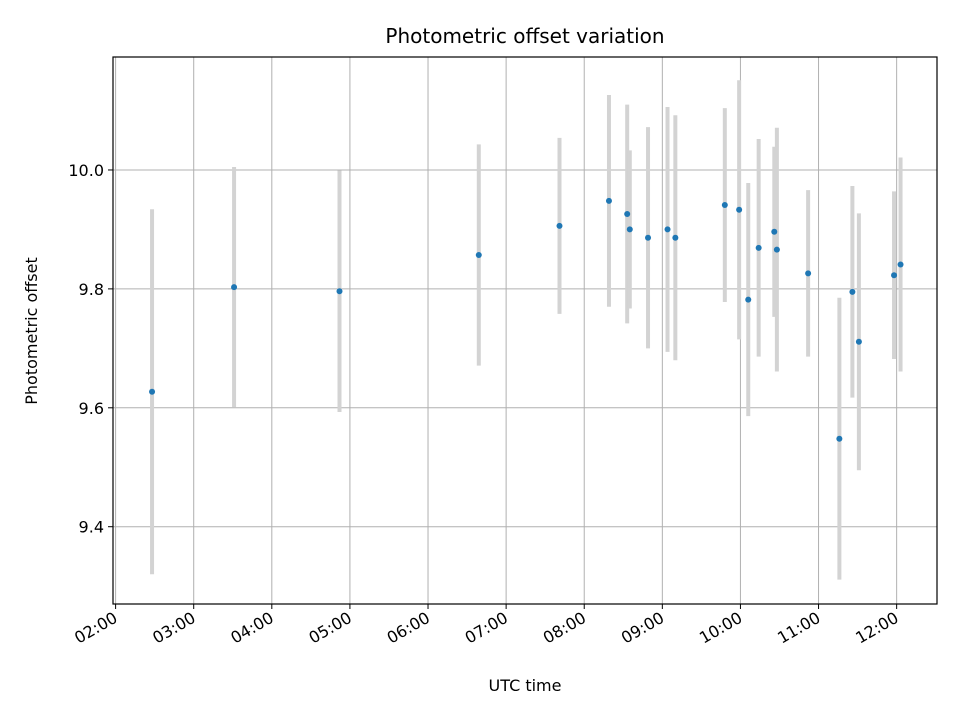 The image size is (960, 720). Describe the element at coordinates (91, 289) in the screenshot. I see `y-tick-label: 9.8` at that location.